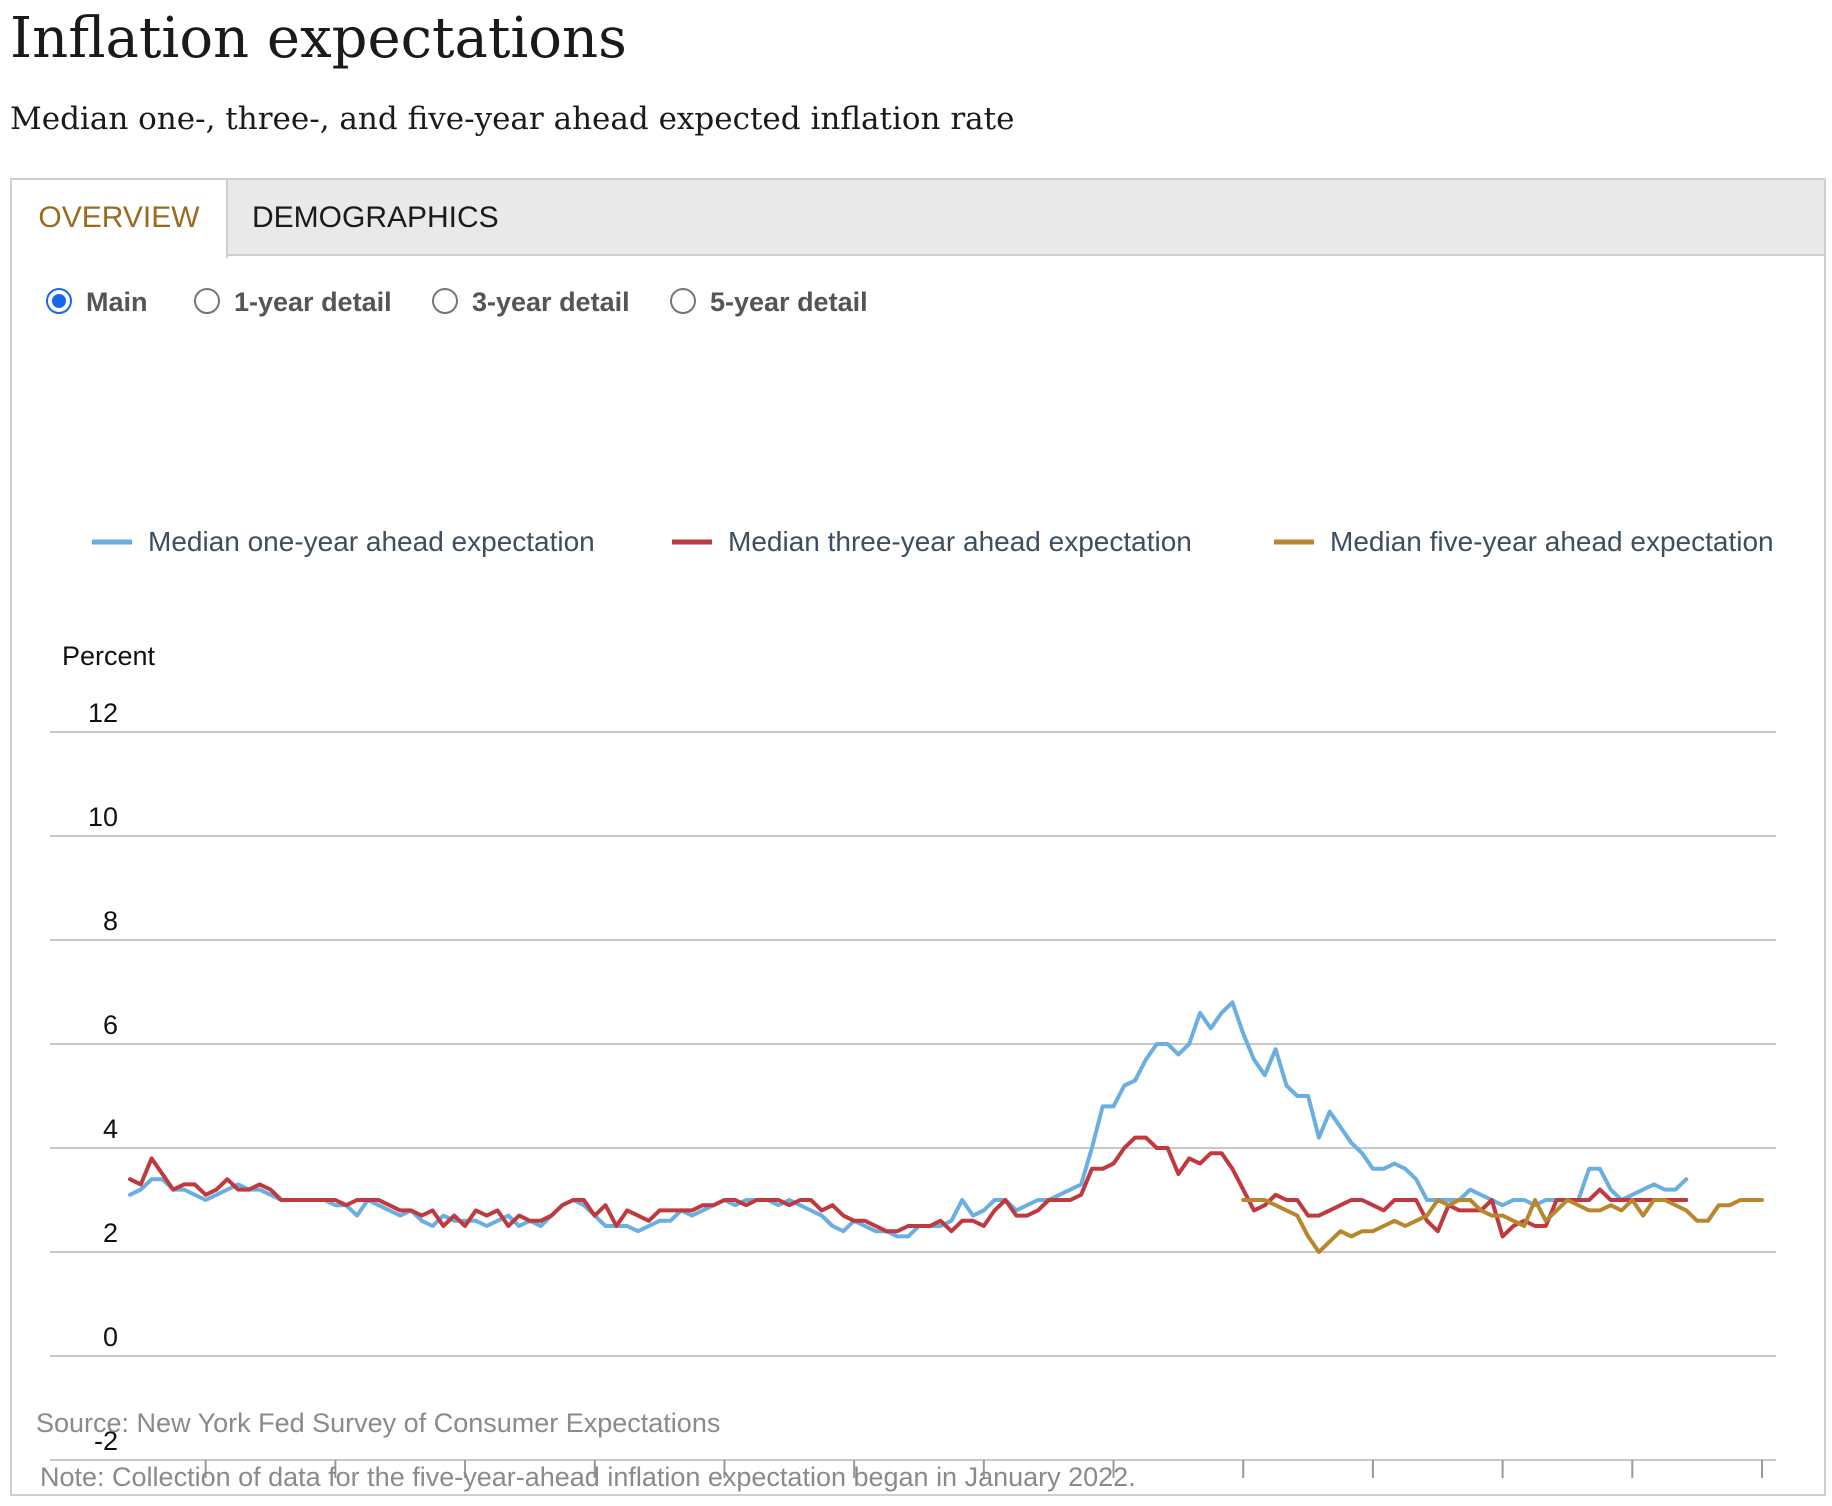 The image size is (1832, 1506). I want to click on tab-demographics: DEMOGRAPHICS, so click(375, 217).